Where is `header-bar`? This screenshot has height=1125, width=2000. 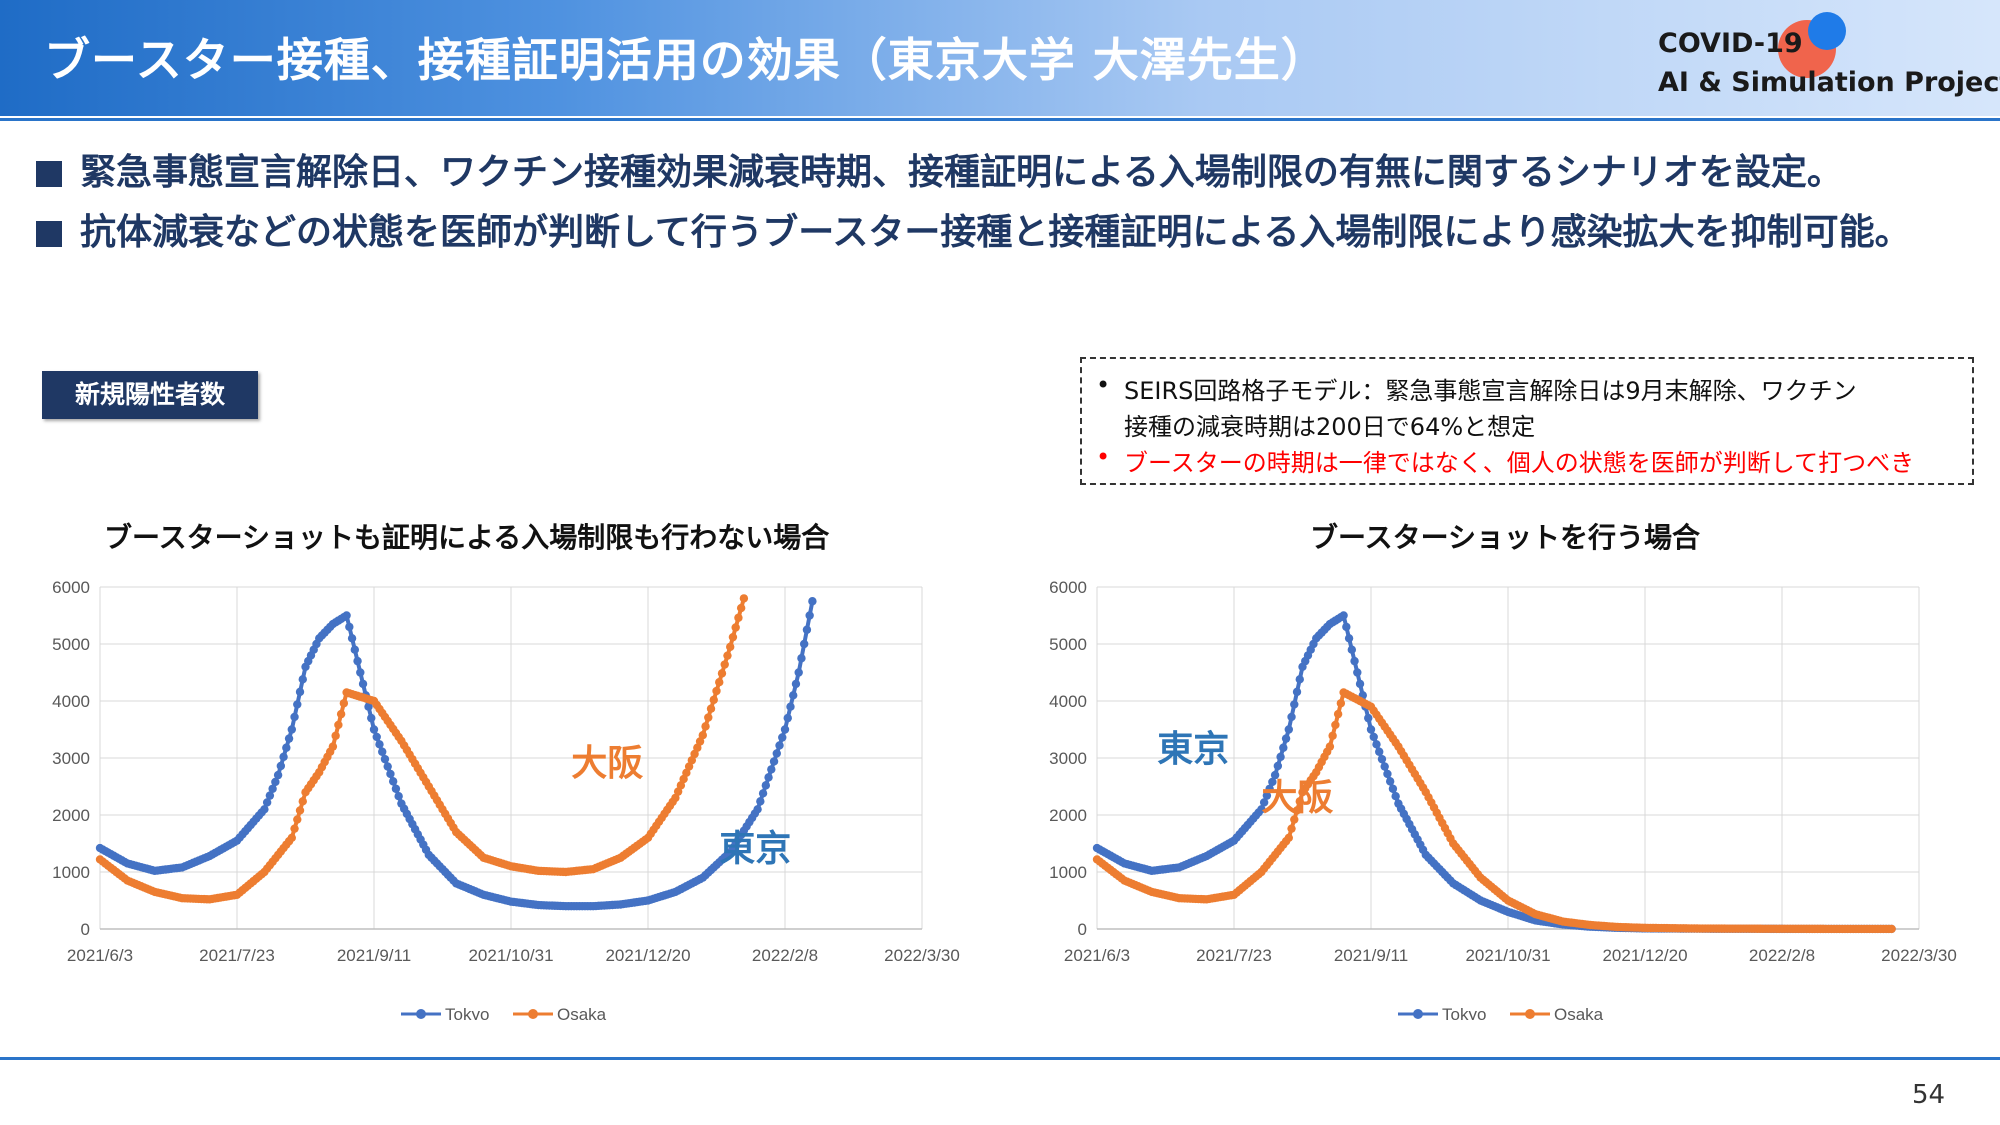 header-bar is located at coordinates (1000, 58).